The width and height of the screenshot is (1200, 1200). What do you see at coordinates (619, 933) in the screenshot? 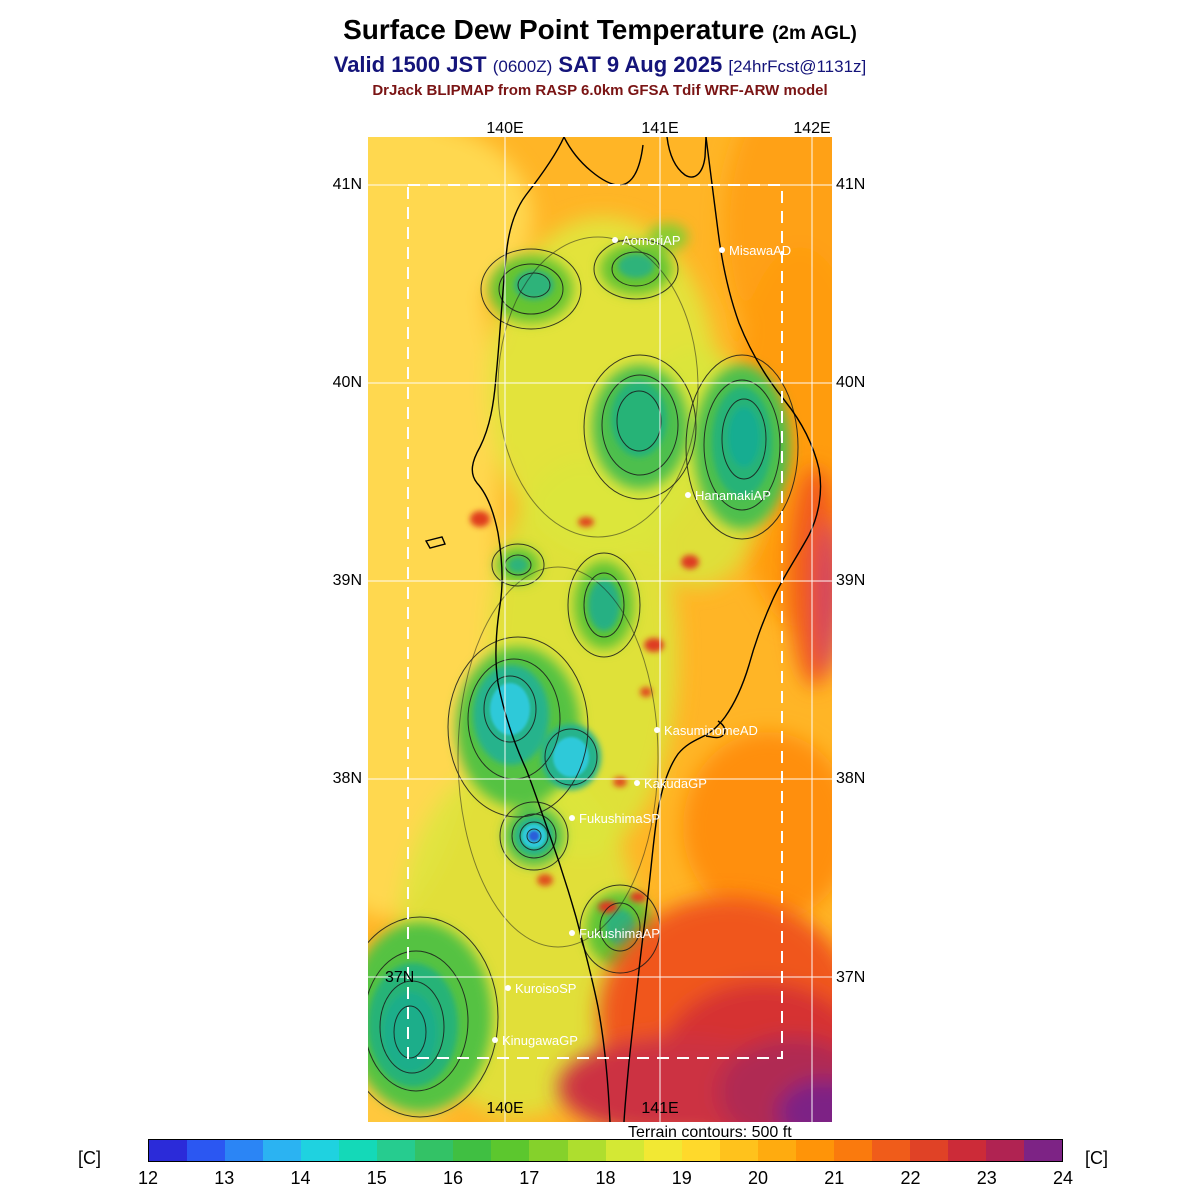
I see `station-label: FukushimaAP` at bounding box center [619, 933].